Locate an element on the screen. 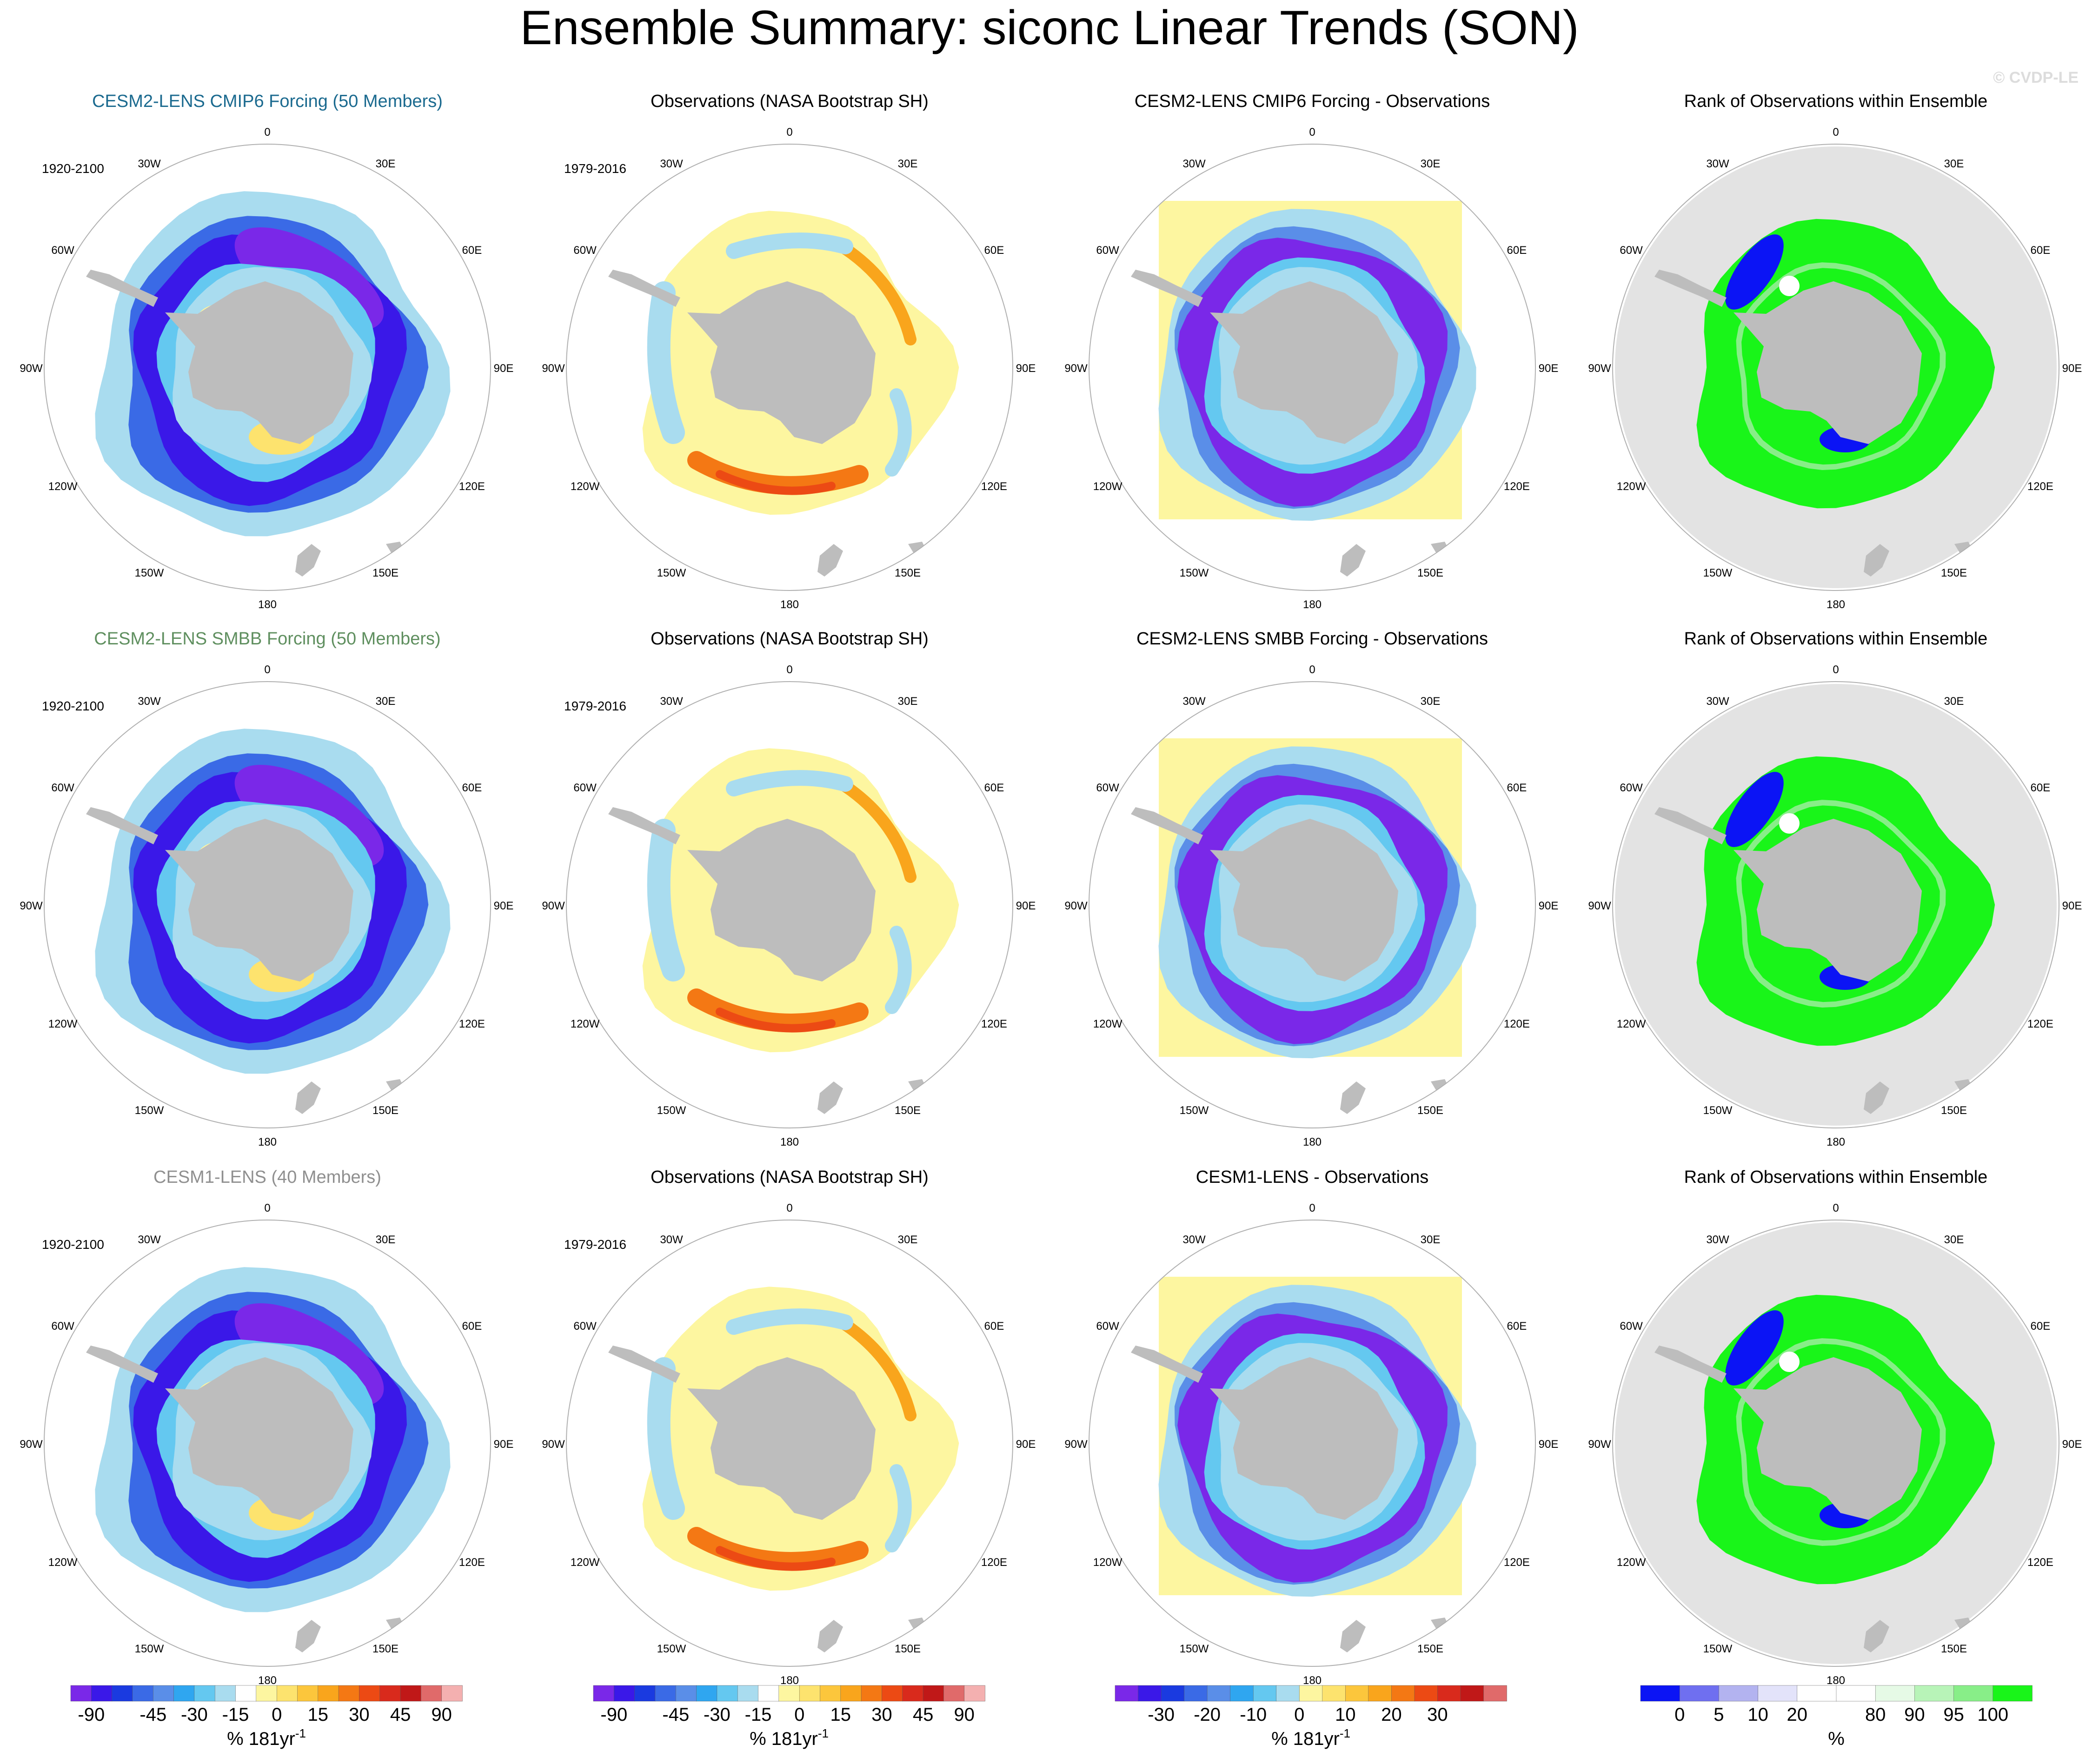 The image size is (2099, 1764). colorbar-unit-text: % 181yr is located at coordinates (261, 1739).